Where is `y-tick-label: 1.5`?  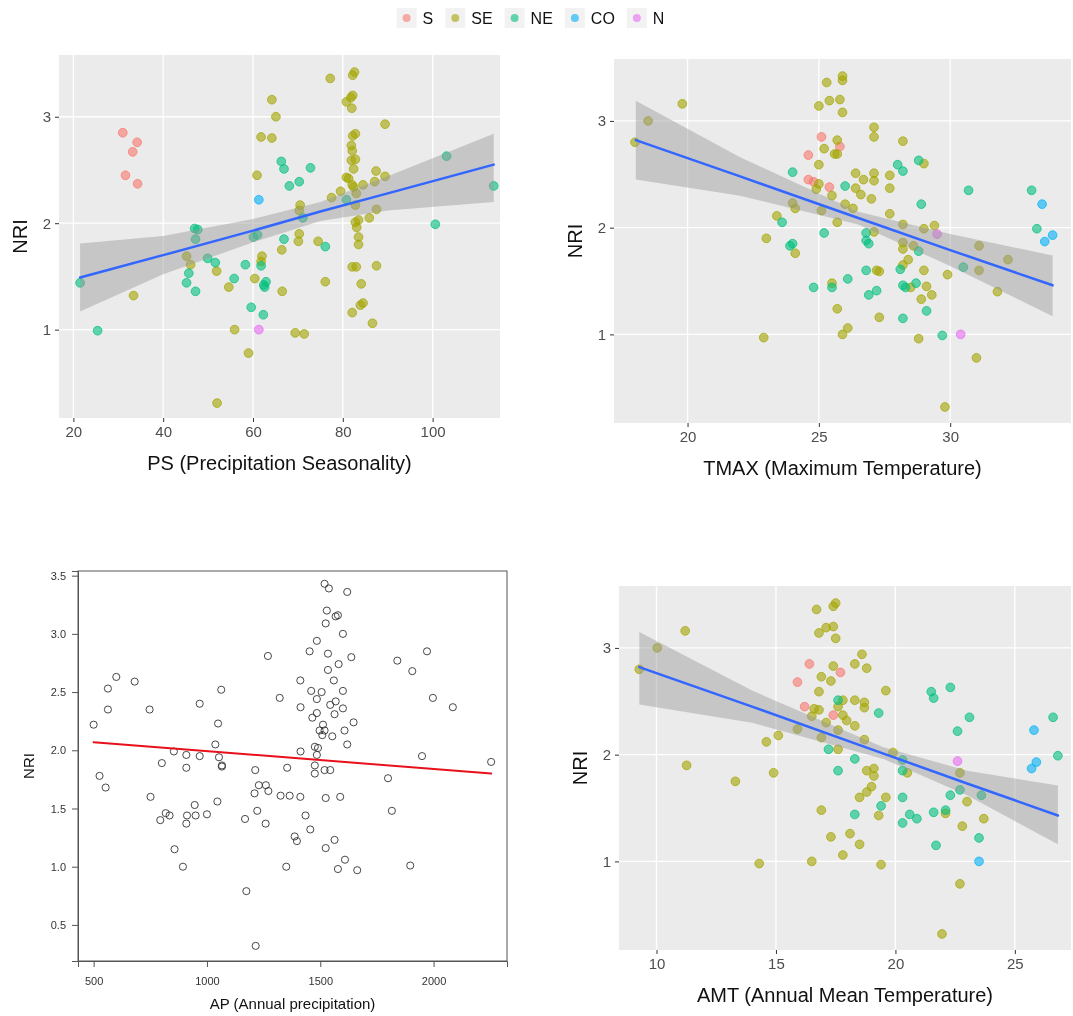
y-tick-label: 1.5 is located at coordinates (58, 808).